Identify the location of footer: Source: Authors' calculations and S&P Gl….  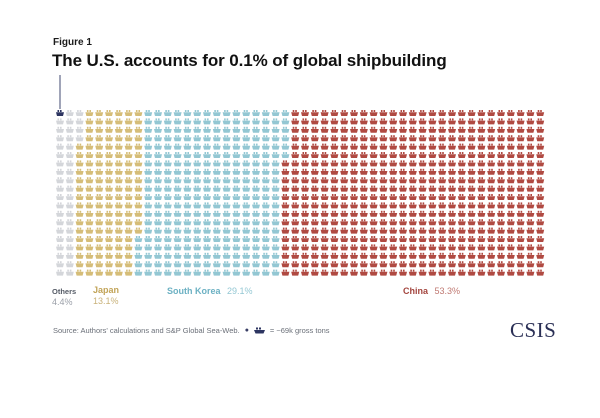
(191, 330).